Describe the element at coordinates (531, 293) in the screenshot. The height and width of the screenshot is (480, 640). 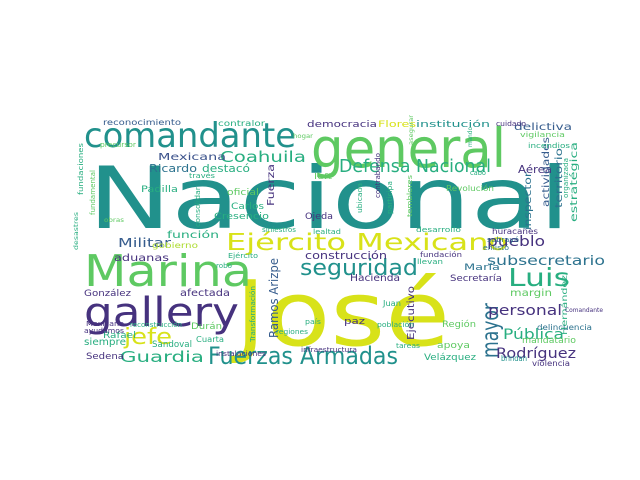
I see `cloud-word: margin` at that location.